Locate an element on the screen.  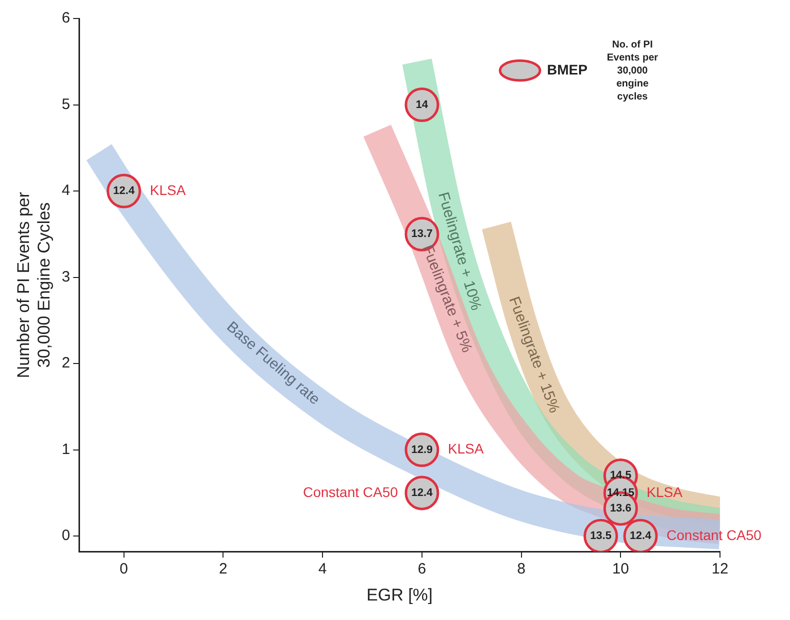
x-tick-label: 6 is located at coordinates (422, 569).